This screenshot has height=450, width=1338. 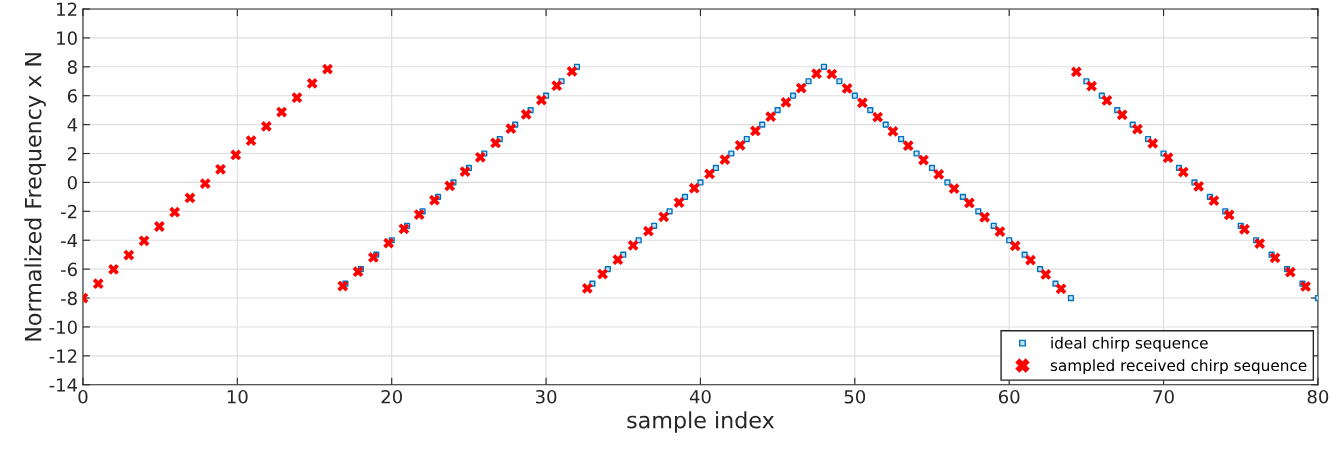 What do you see at coordinates (67, 38) in the screenshot?
I see `y-tick-label: 10` at bounding box center [67, 38].